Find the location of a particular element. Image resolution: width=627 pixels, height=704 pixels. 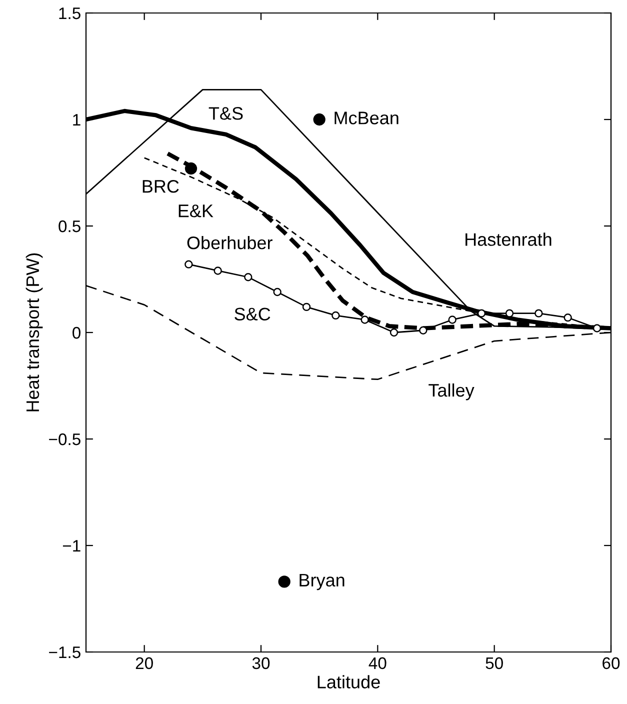

y-tick-label: 0 is located at coordinates (76, 332).